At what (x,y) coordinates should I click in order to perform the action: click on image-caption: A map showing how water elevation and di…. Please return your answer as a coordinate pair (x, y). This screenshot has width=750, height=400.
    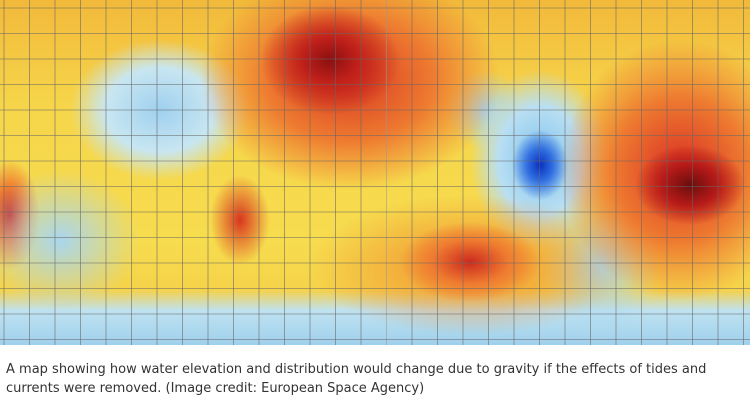
    Looking at the image, I should click on (356, 379).